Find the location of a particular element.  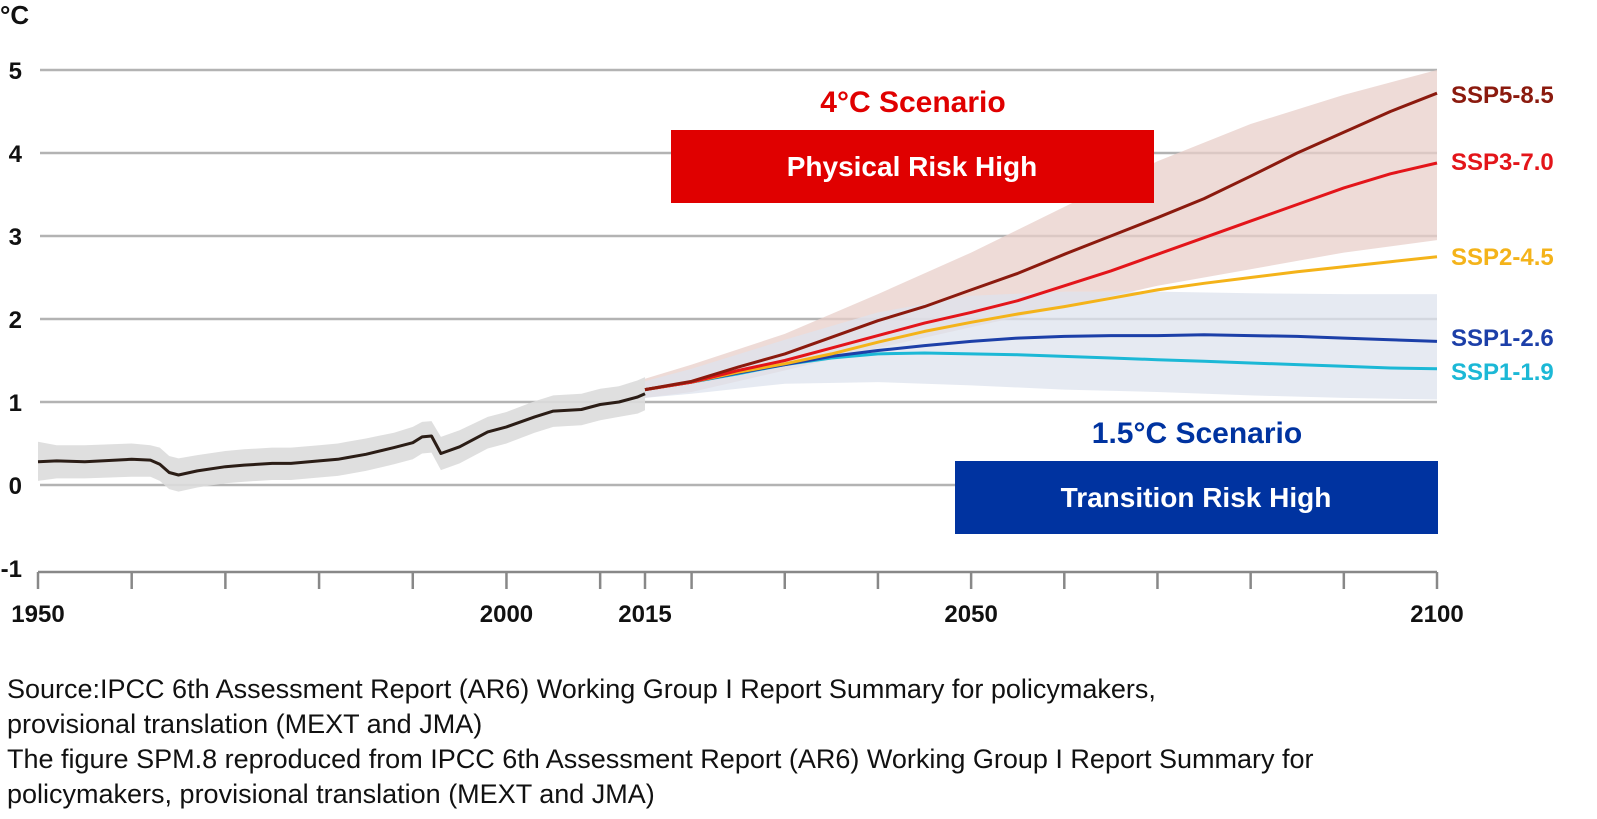

y-tick-label: -1 is located at coordinates (11, 569).